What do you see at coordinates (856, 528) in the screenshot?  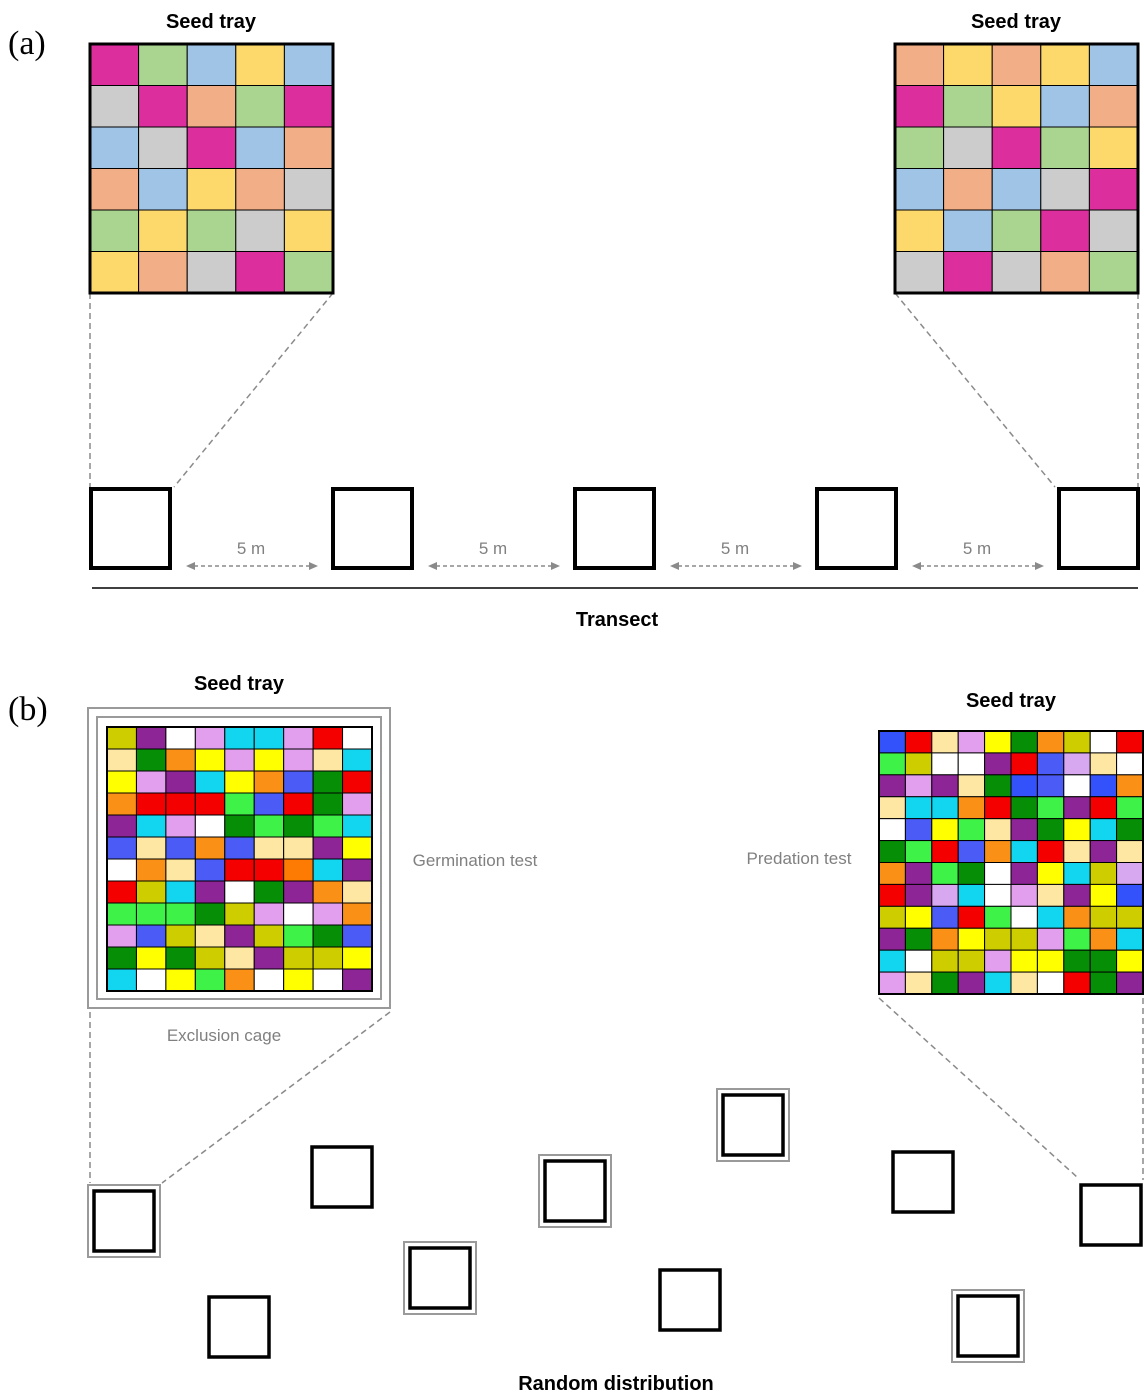 I see `transect-plot` at bounding box center [856, 528].